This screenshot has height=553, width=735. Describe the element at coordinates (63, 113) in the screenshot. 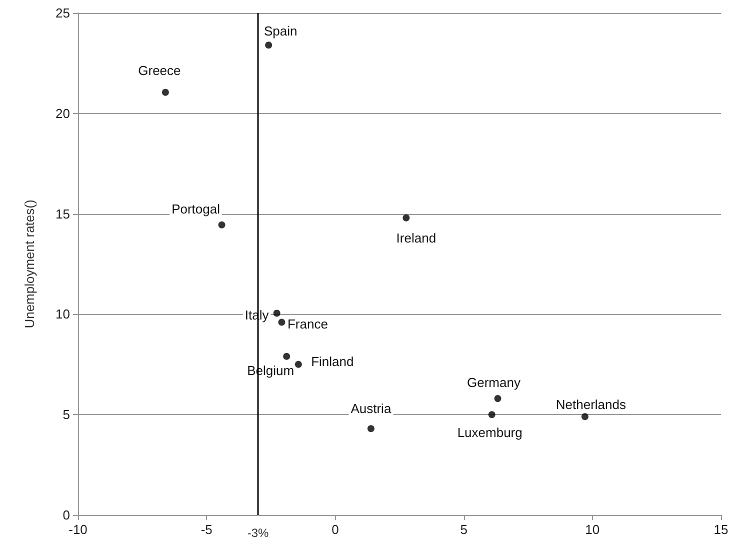

I see `y-tick-label: 20` at that location.